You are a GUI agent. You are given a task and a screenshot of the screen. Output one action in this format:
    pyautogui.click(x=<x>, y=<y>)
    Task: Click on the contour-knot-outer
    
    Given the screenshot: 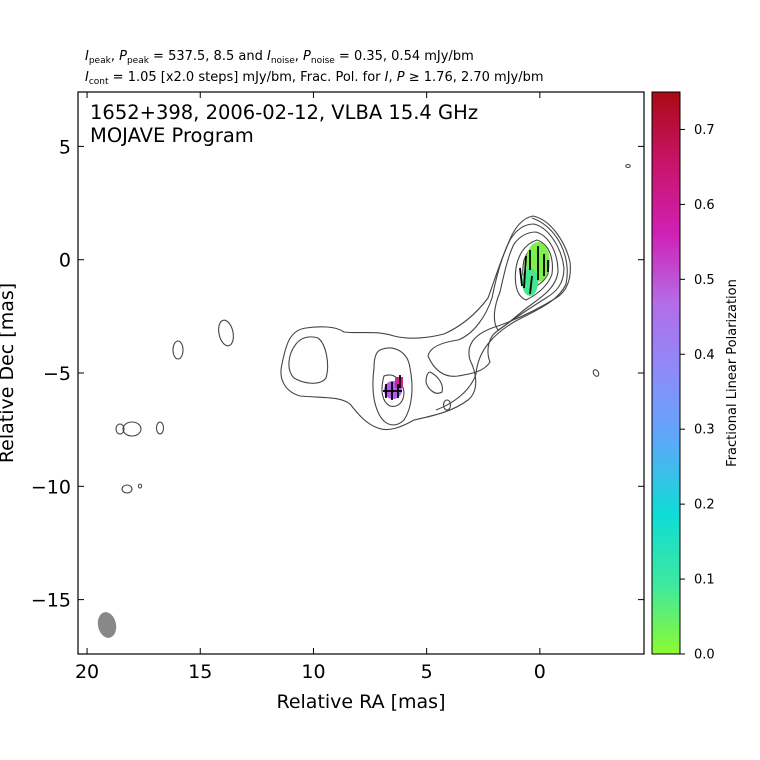 What is the action you would take?
    pyautogui.click(x=392, y=386)
    